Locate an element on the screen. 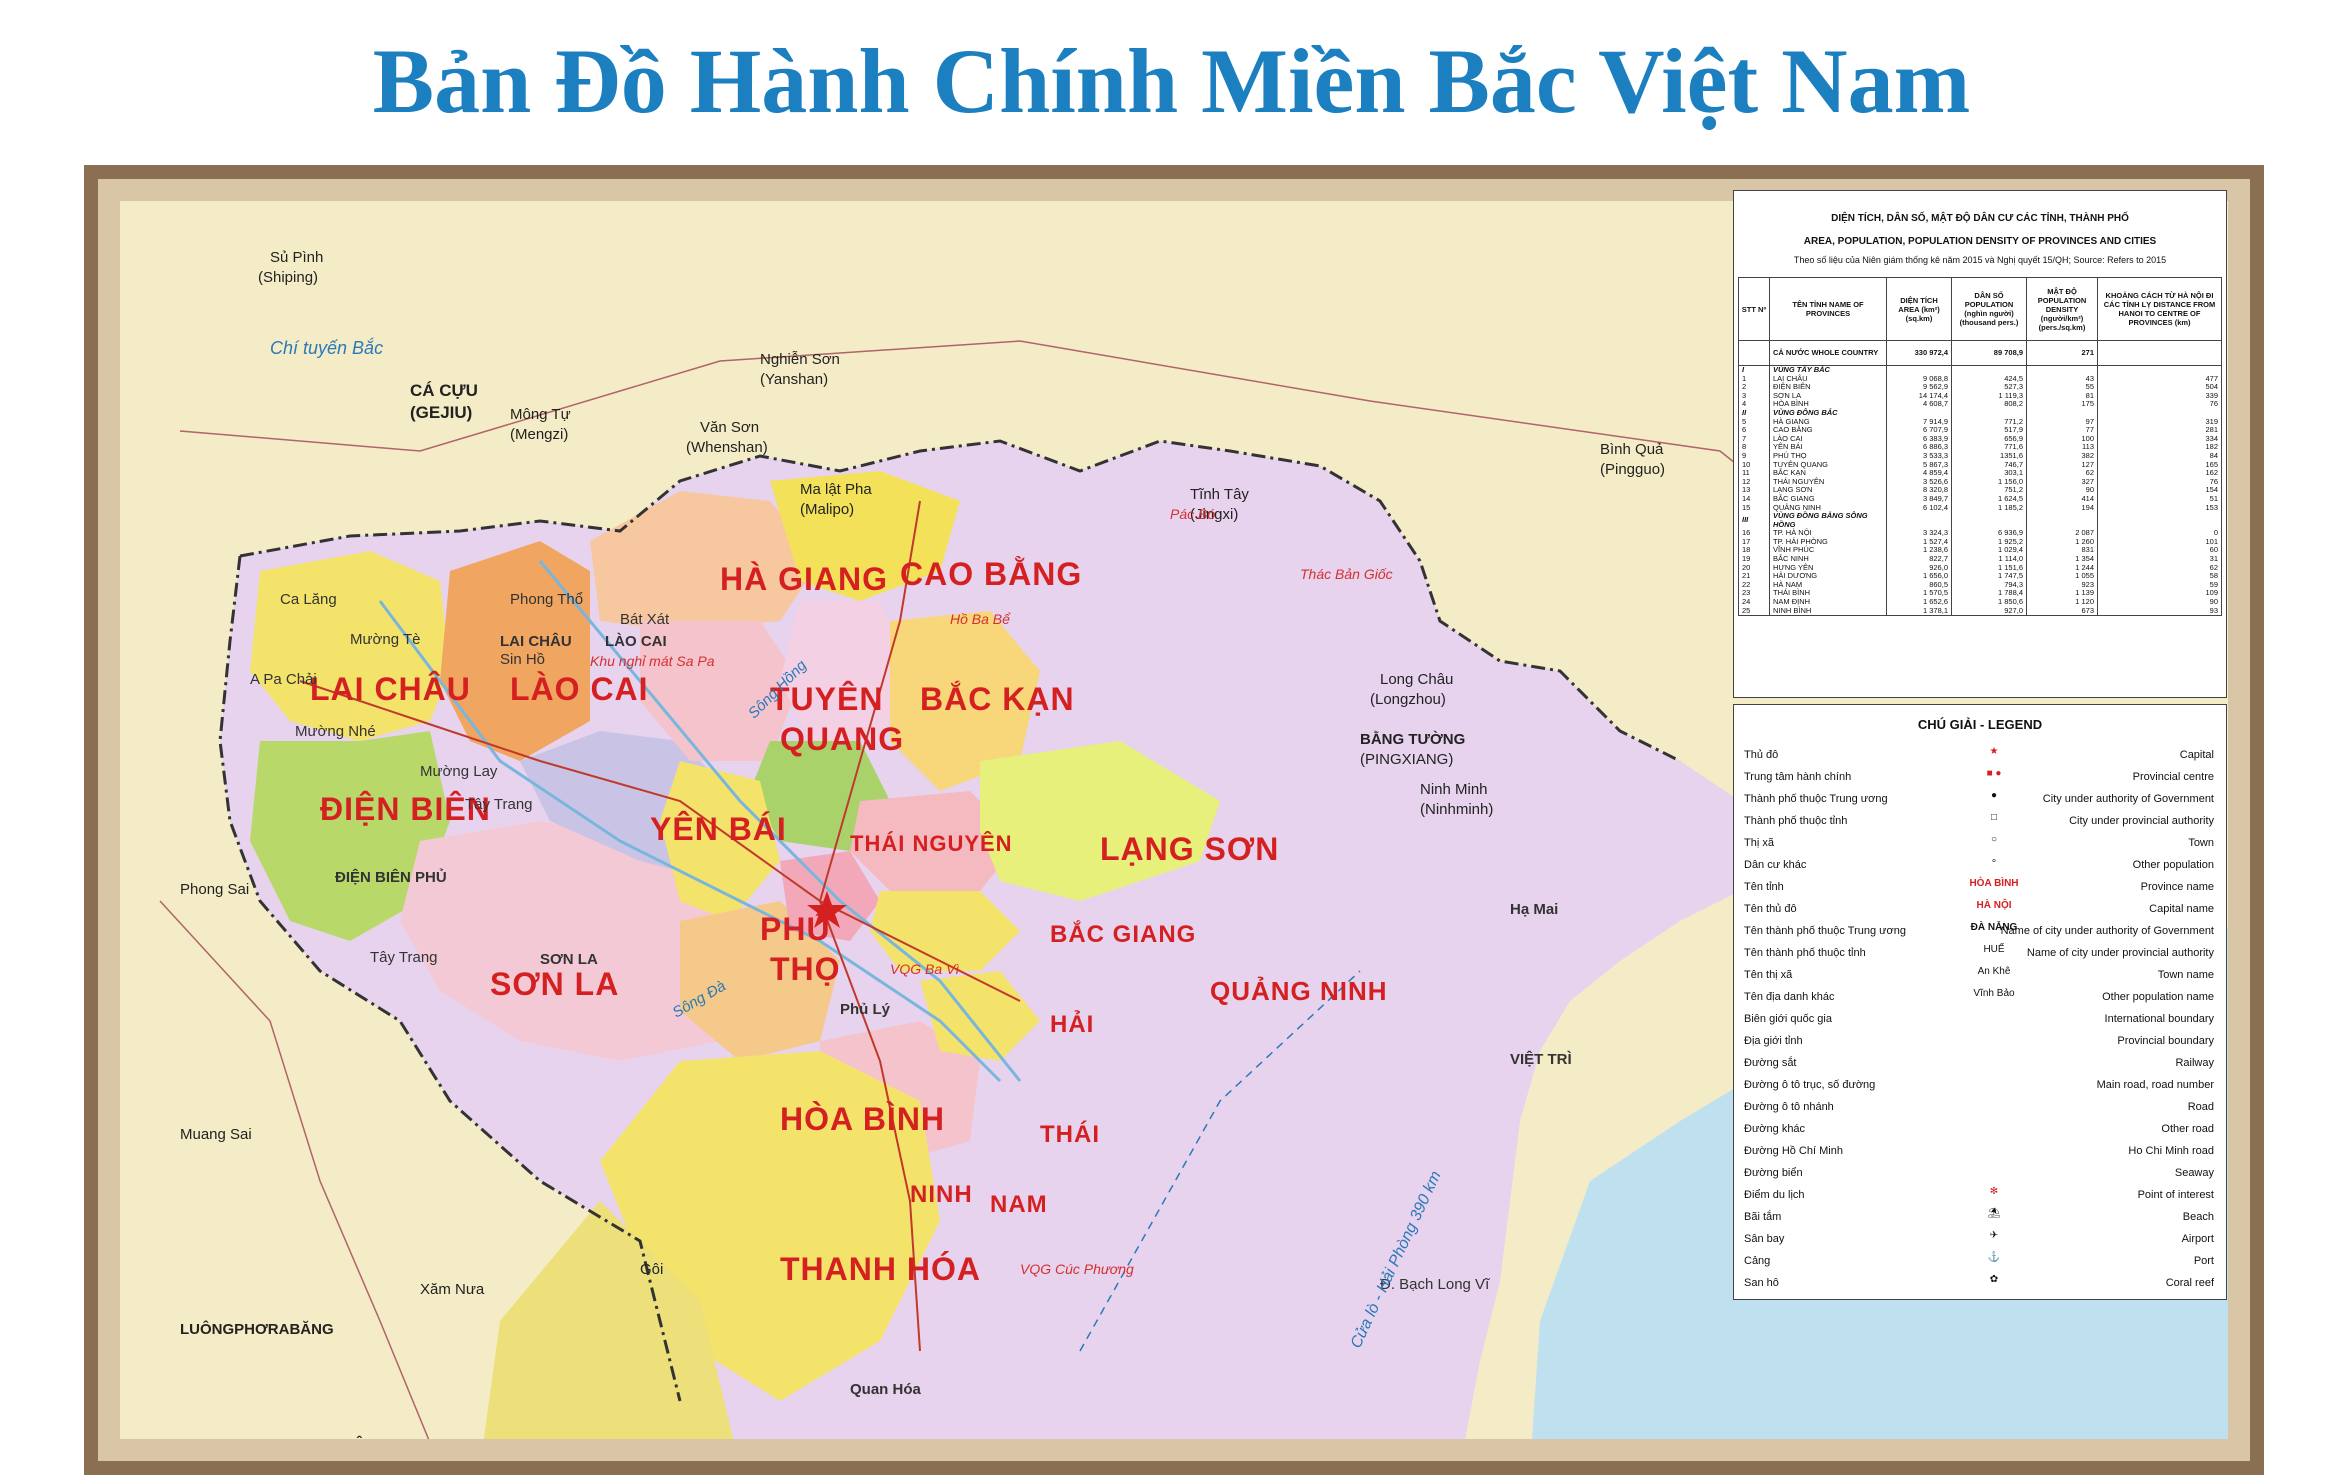  main-road-south is located at coordinates (870, 1126).